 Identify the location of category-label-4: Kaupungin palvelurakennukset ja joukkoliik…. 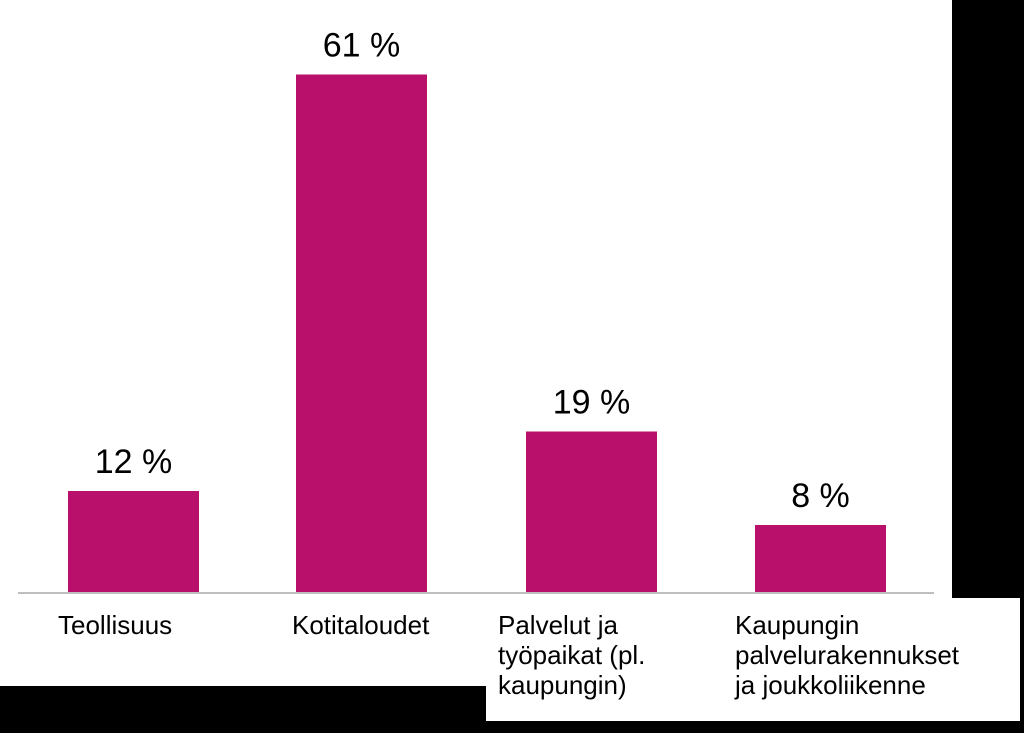
(847, 655).